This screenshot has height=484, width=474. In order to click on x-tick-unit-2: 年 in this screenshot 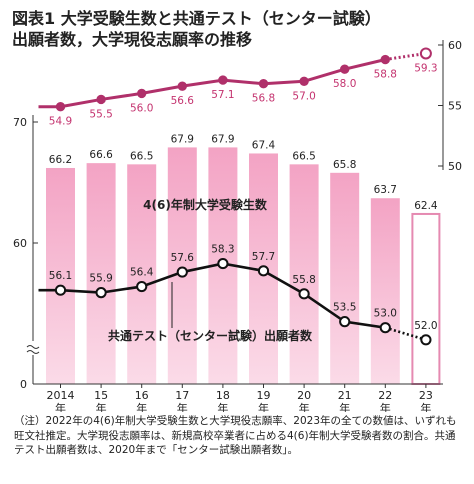, I will do `click(141, 406)`.